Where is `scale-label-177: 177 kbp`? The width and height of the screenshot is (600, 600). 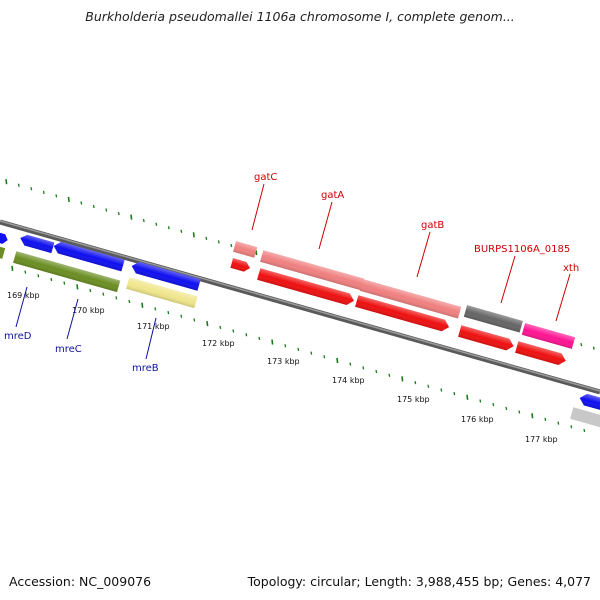
scale-label-177: 177 kbp is located at coordinates (541, 439).